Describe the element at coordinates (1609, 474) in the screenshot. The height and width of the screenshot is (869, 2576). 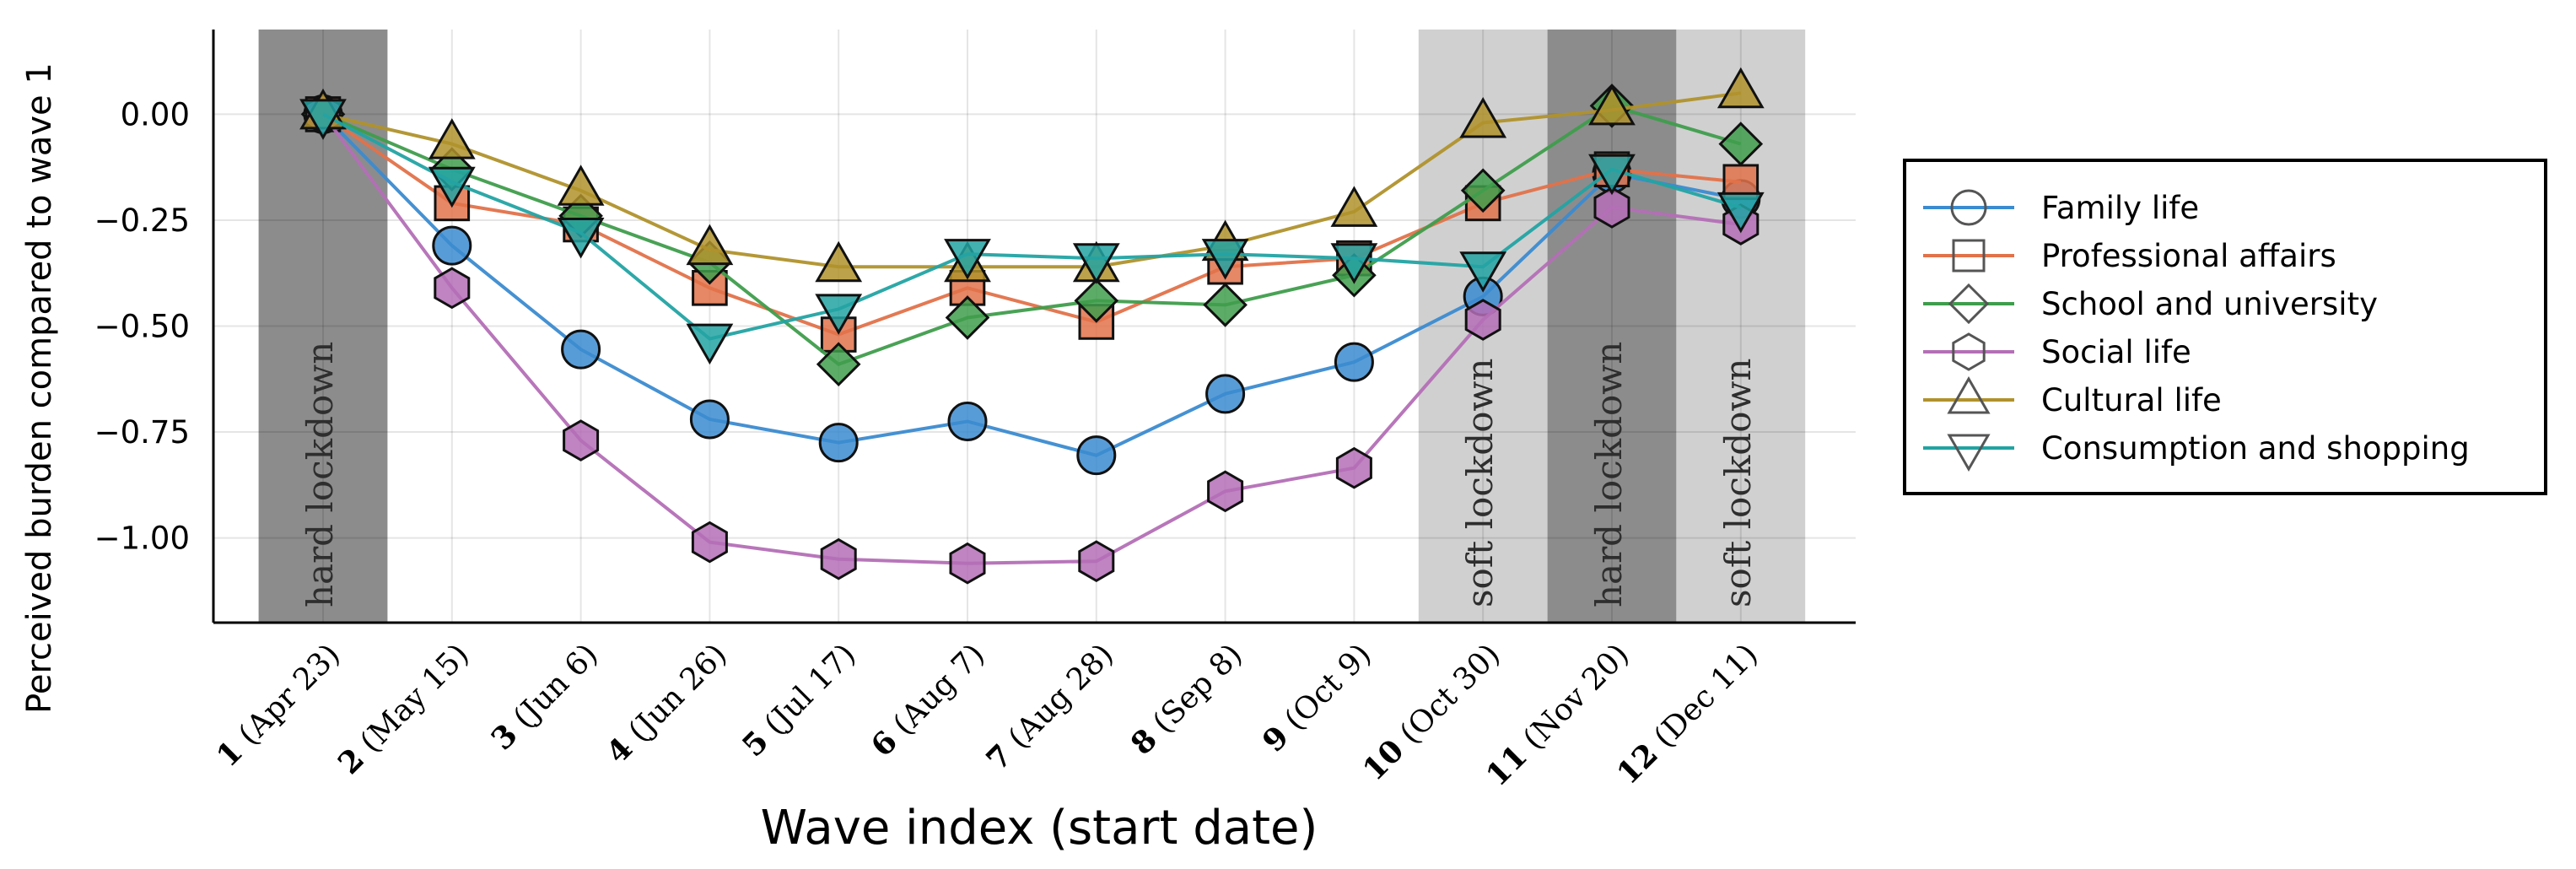
I see `band-label-3: hard lockdown` at that location.